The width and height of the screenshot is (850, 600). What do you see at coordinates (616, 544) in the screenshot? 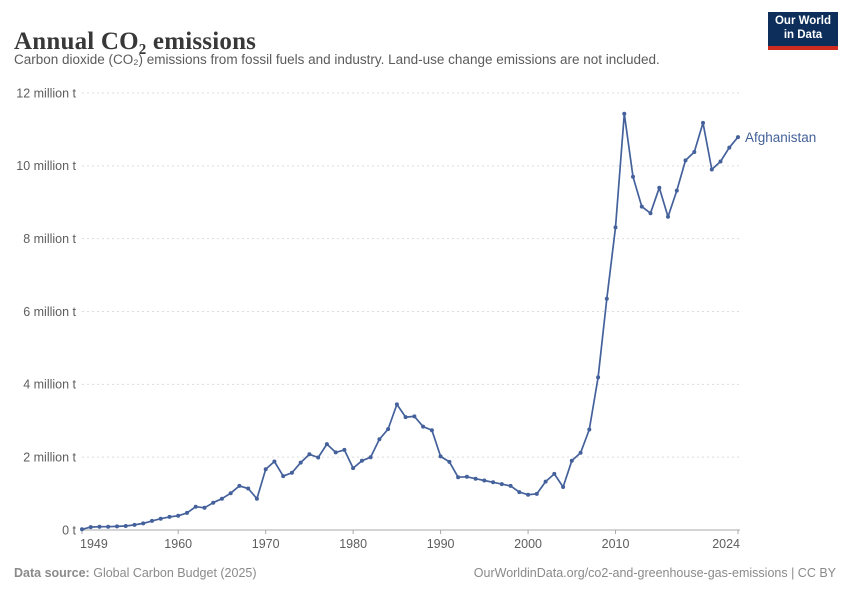
I see `x-axis-label: 2010` at bounding box center [616, 544].